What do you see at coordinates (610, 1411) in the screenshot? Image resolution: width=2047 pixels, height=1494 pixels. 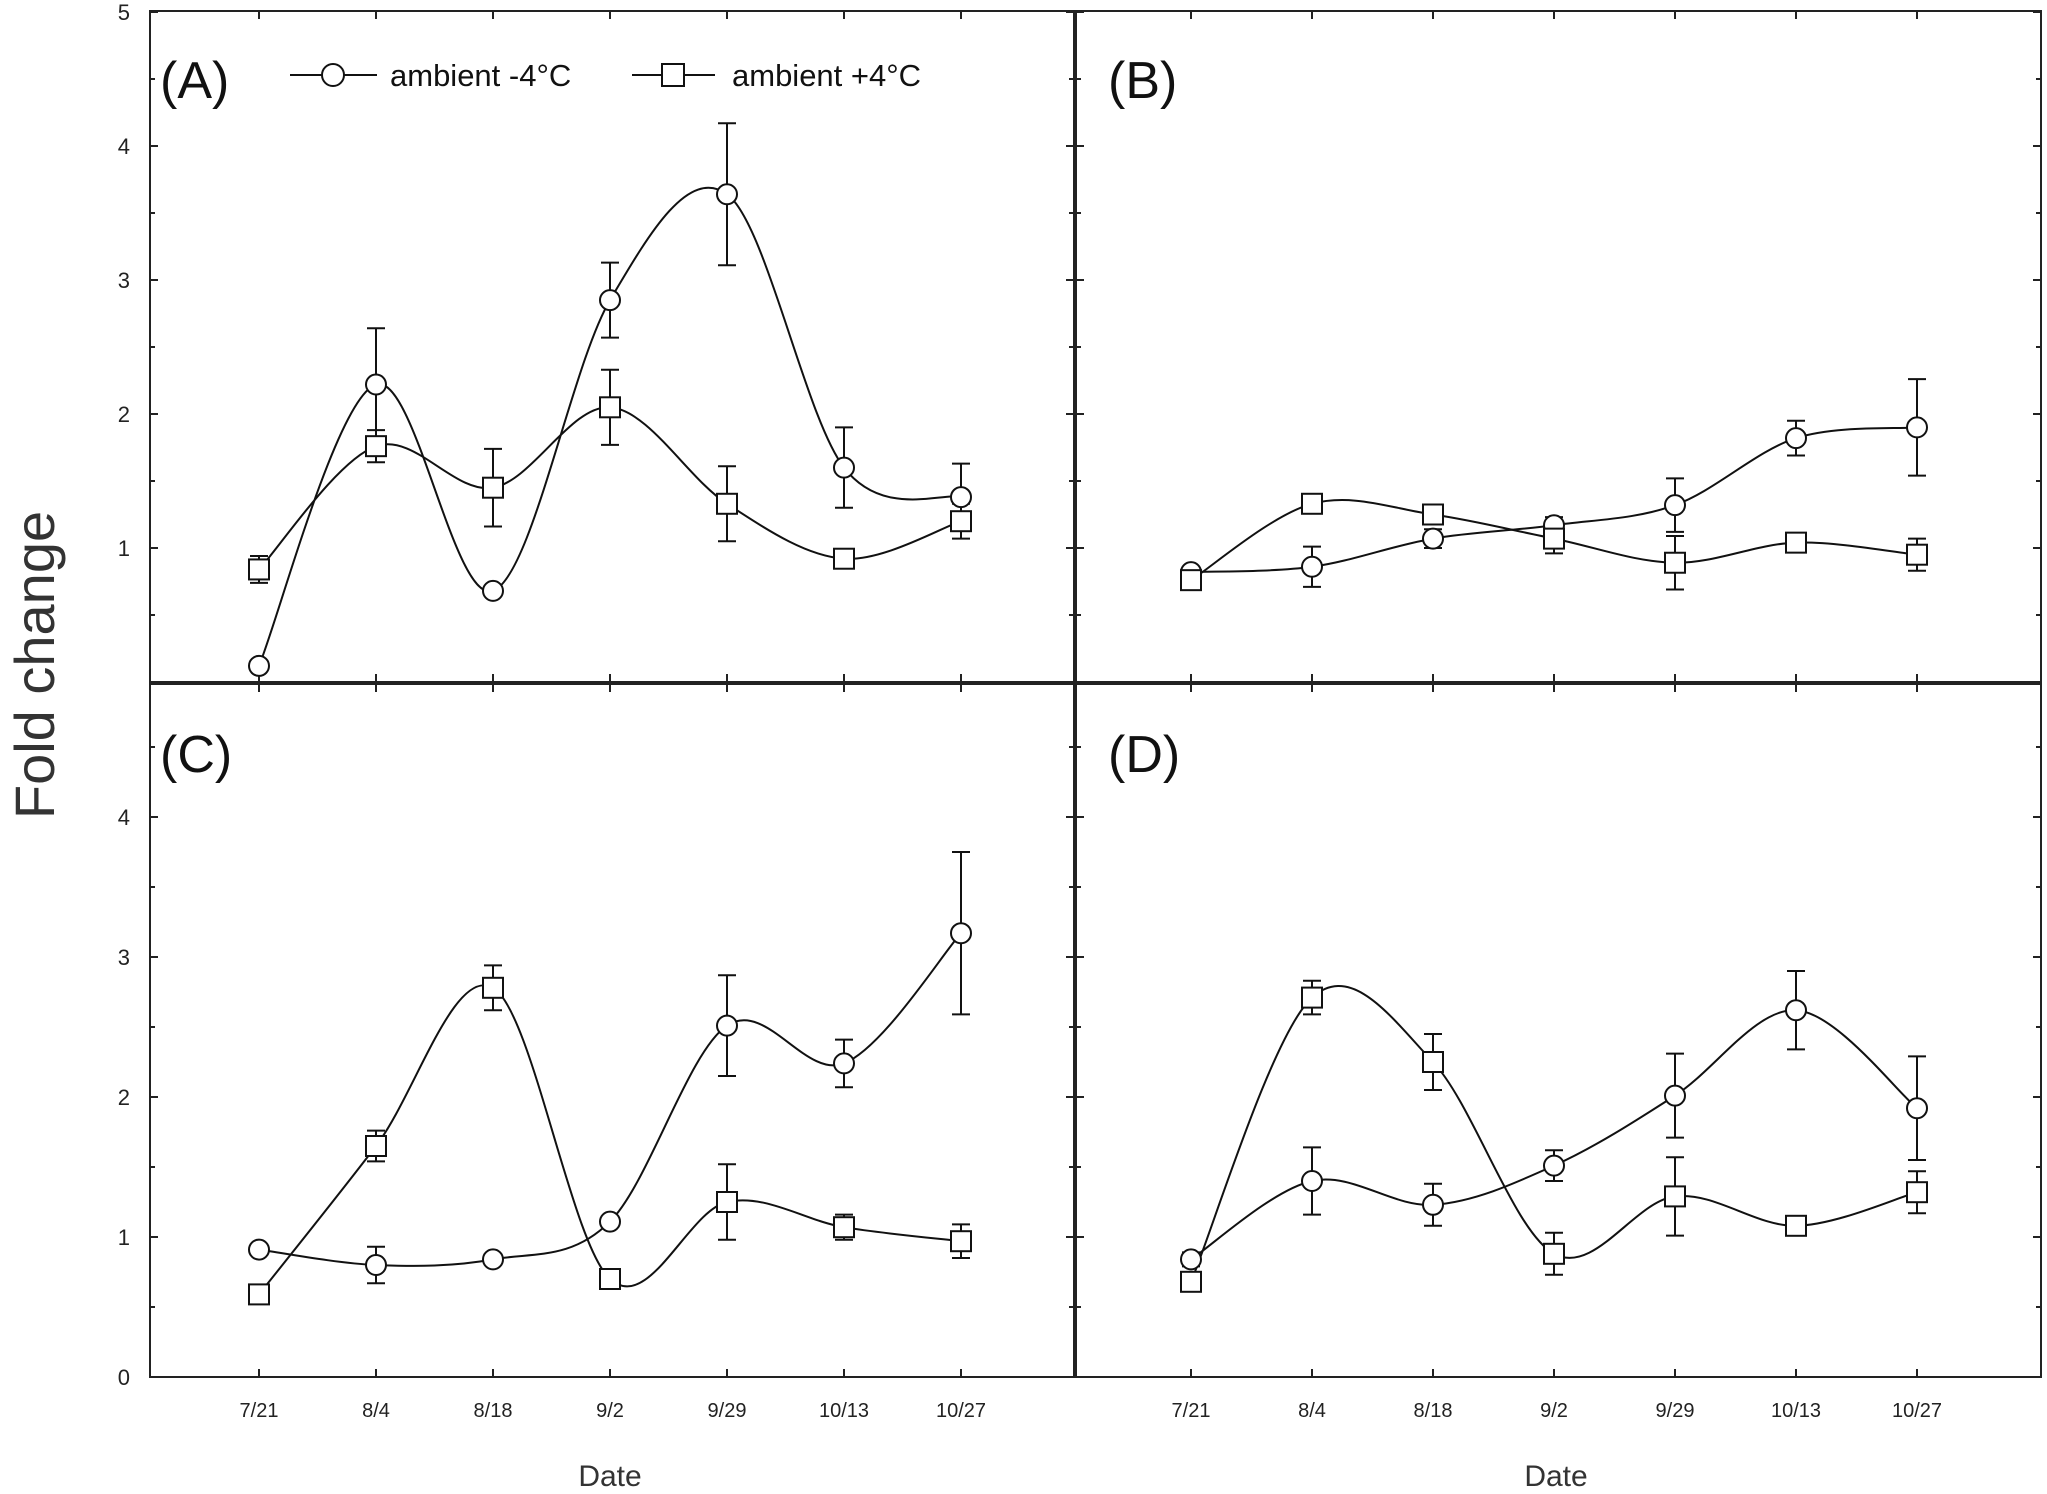 I see `panel-c-xtick-label: 9/2` at bounding box center [610, 1411].